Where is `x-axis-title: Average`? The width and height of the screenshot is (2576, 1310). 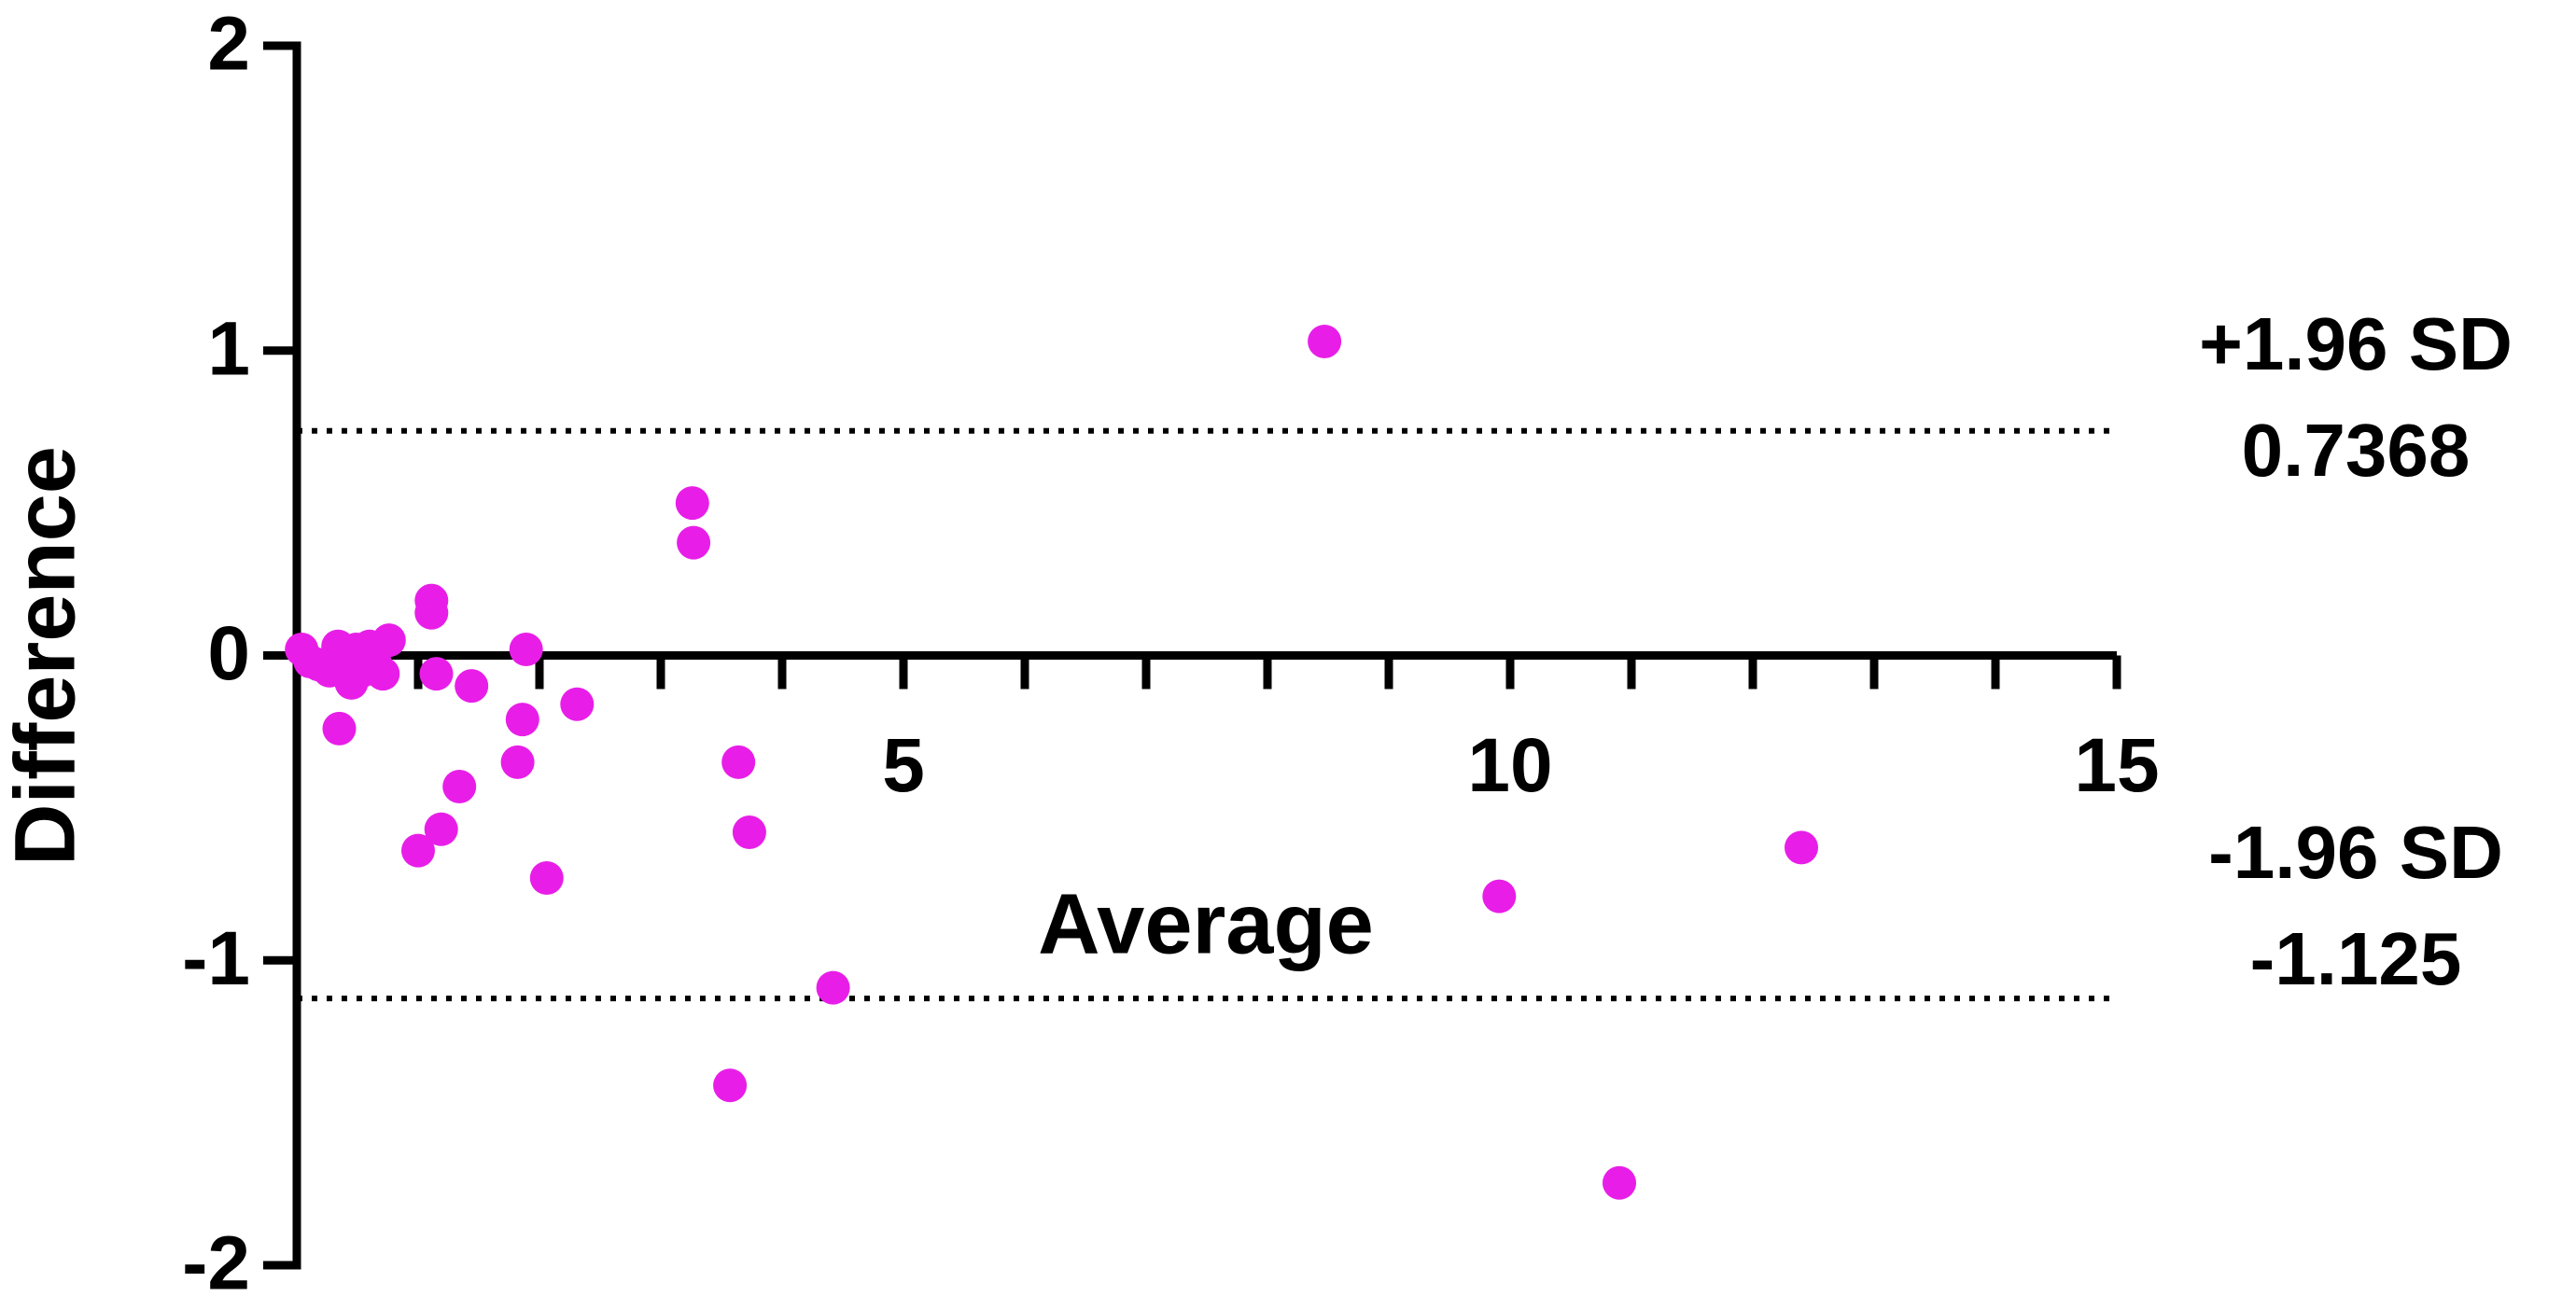 x-axis-title: Average is located at coordinates (1206, 923).